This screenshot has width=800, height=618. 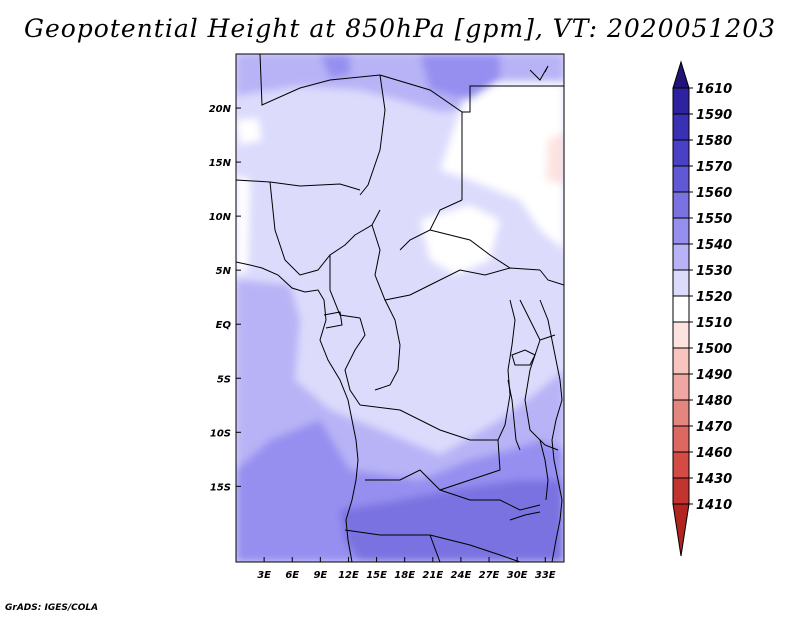 What do you see at coordinates (714, 375) in the screenshot?
I see `colorbar-label: 1490` at bounding box center [714, 375].